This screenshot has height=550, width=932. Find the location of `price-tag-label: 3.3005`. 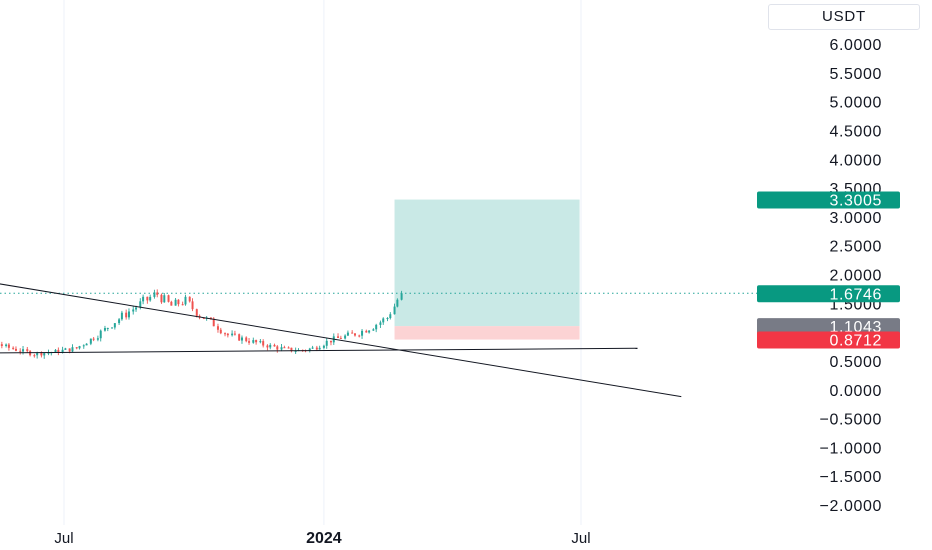

price-tag-label: 3.3005 is located at coordinates (855, 201).